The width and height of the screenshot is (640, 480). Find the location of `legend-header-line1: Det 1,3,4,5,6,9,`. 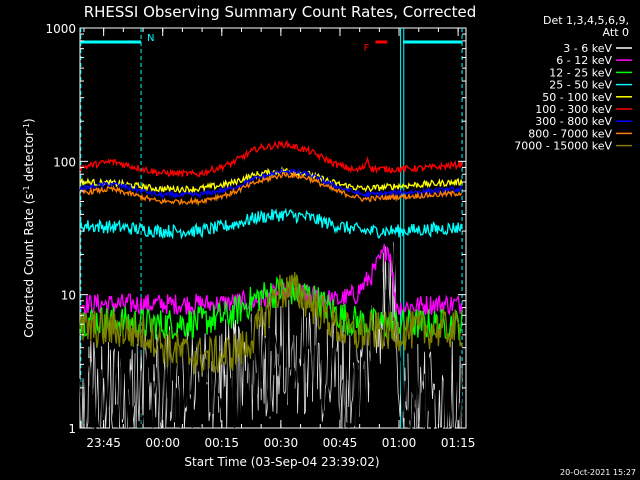

legend-header-line1: Det 1,3,4,5,6,9, is located at coordinates (586, 20).